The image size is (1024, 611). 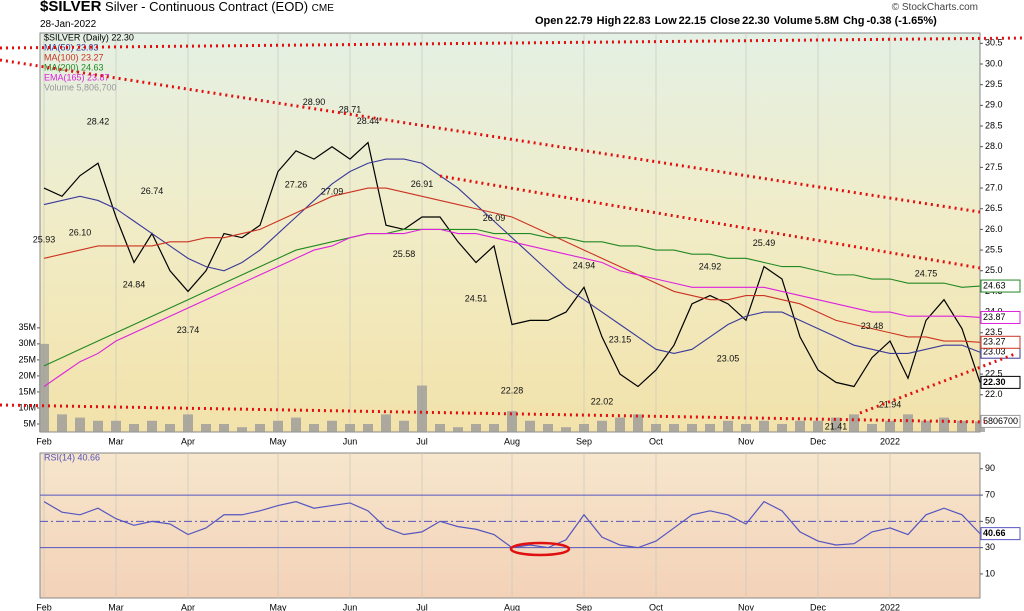 What do you see at coordinates (422, 184) in the screenshot?
I see `peak-label: 26.91` at bounding box center [422, 184].